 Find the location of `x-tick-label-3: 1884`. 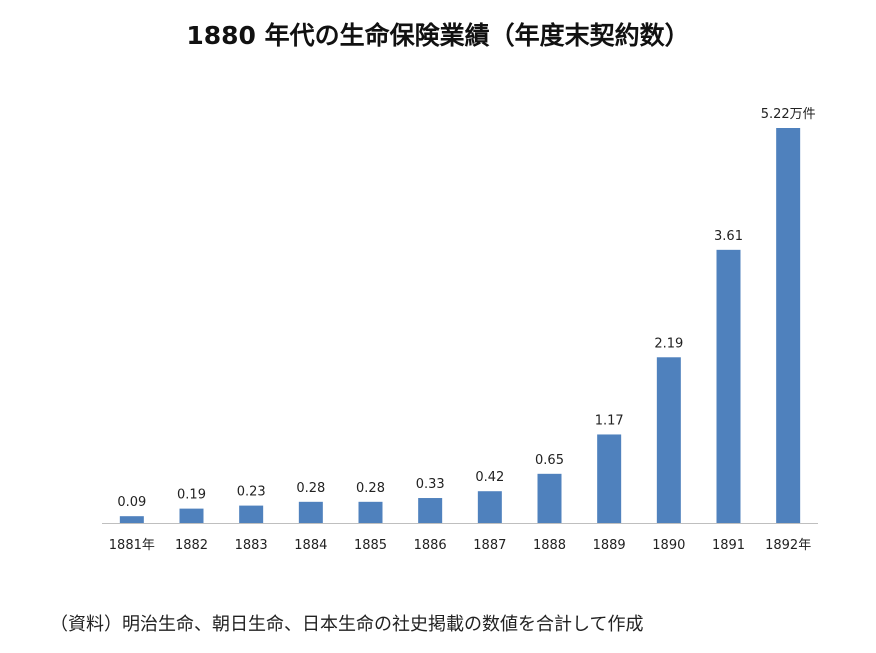

x-tick-label-3: 1884 is located at coordinates (310, 545).